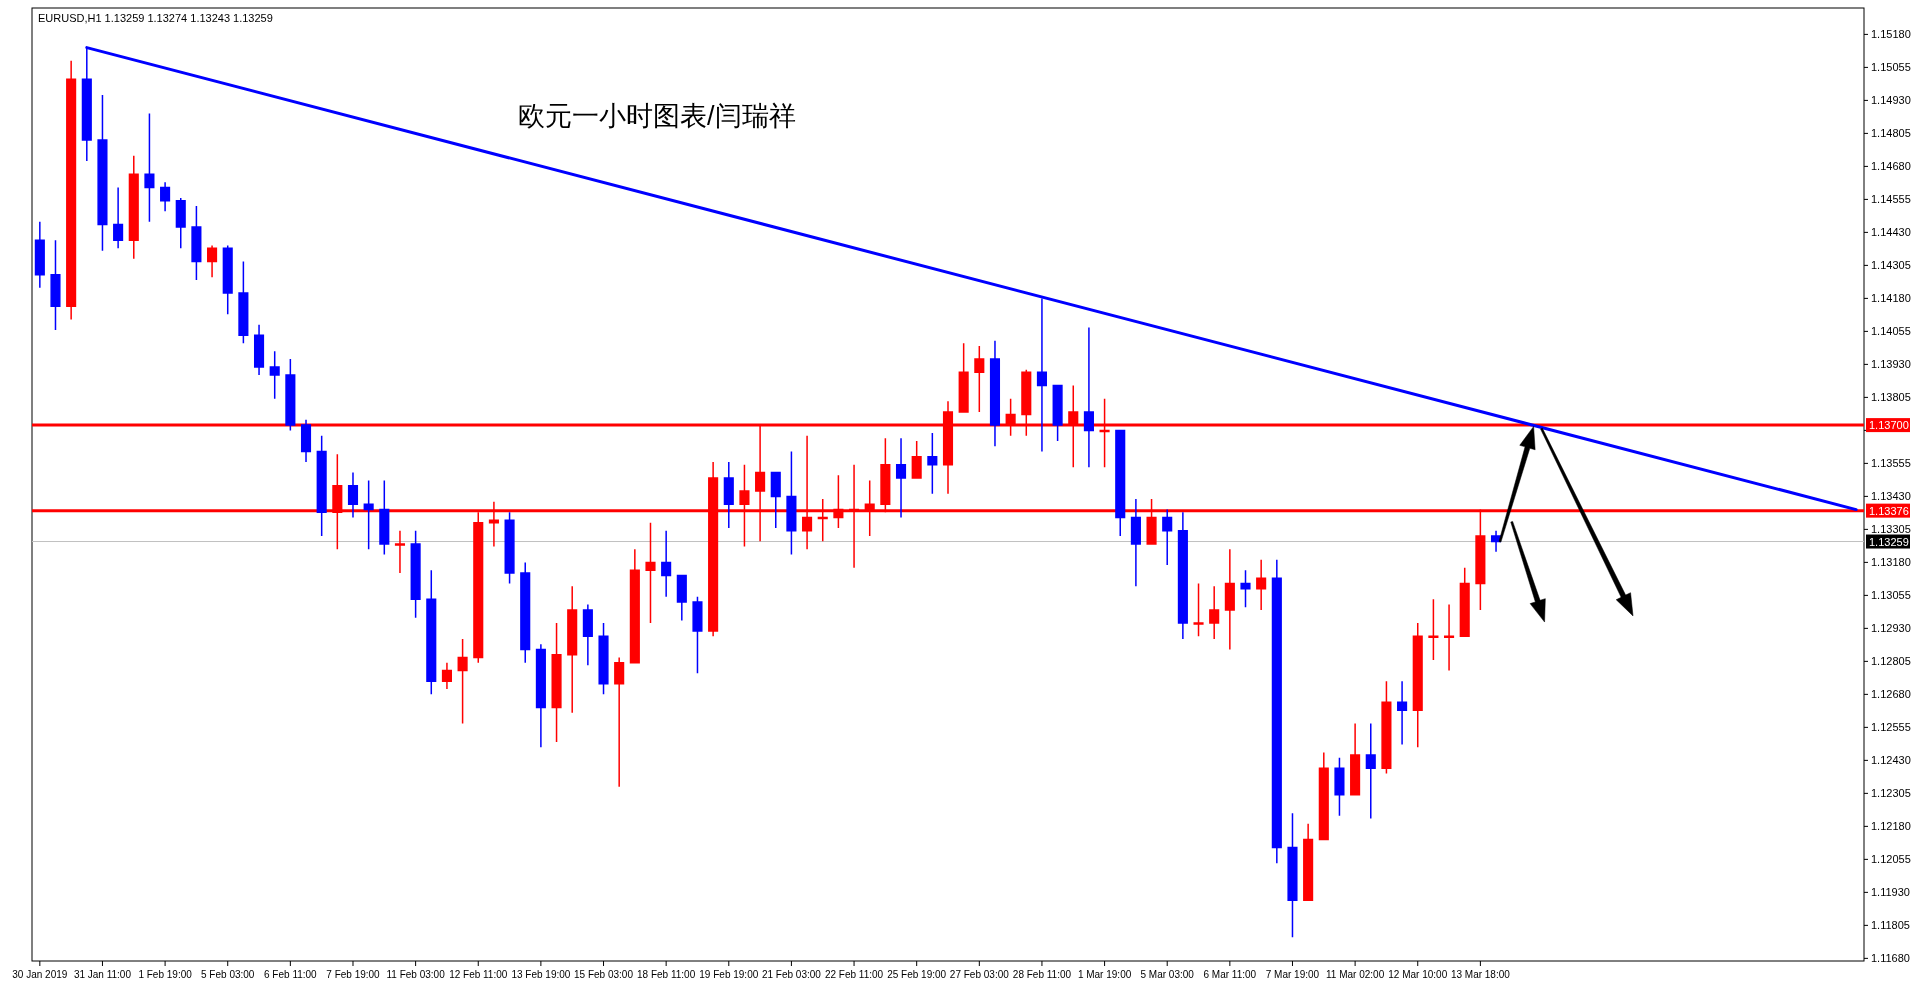  I want to click on x-tick-label: 25 Feb 19:00, so click(917, 974).